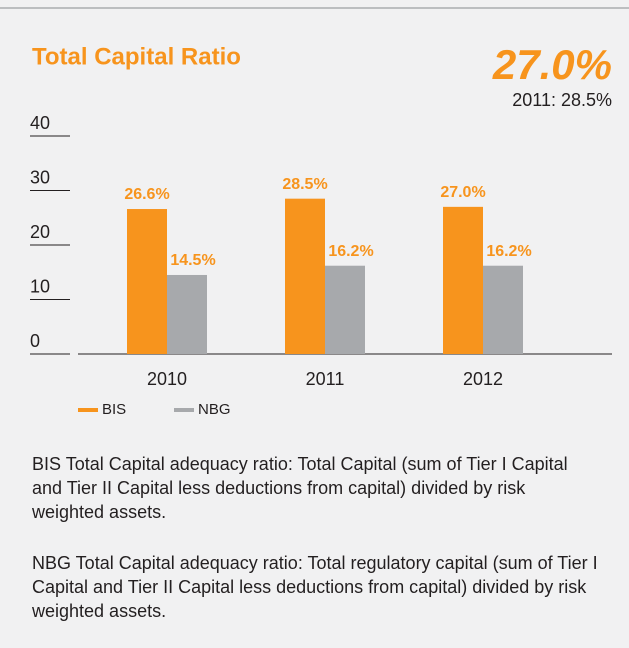 This screenshot has height=648, width=629. What do you see at coordinates (40, 123) in the screenshot?
I see `y-tick-label: 40` at bounding box center [40, 123].